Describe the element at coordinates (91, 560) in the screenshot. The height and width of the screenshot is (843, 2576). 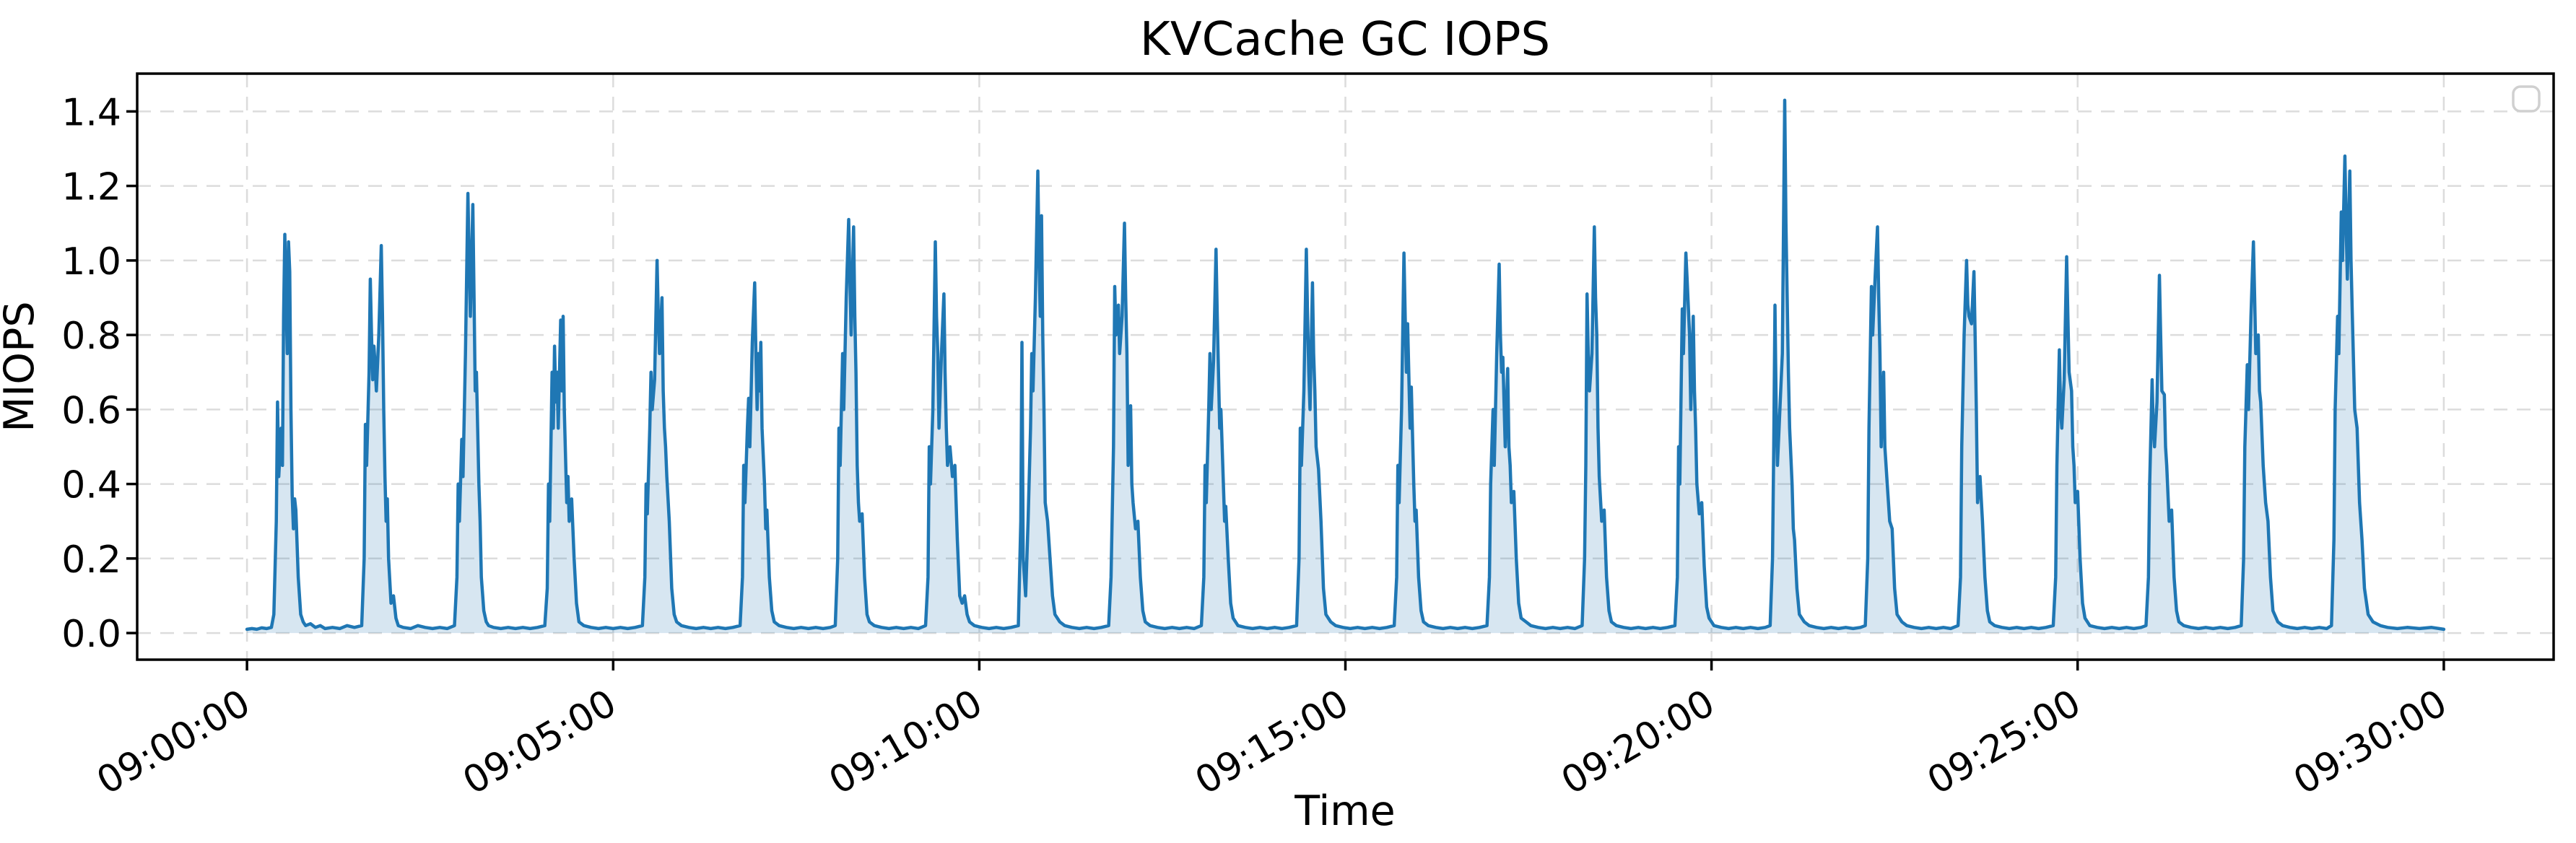
I see `y-tick-label: 0.2` at that location.